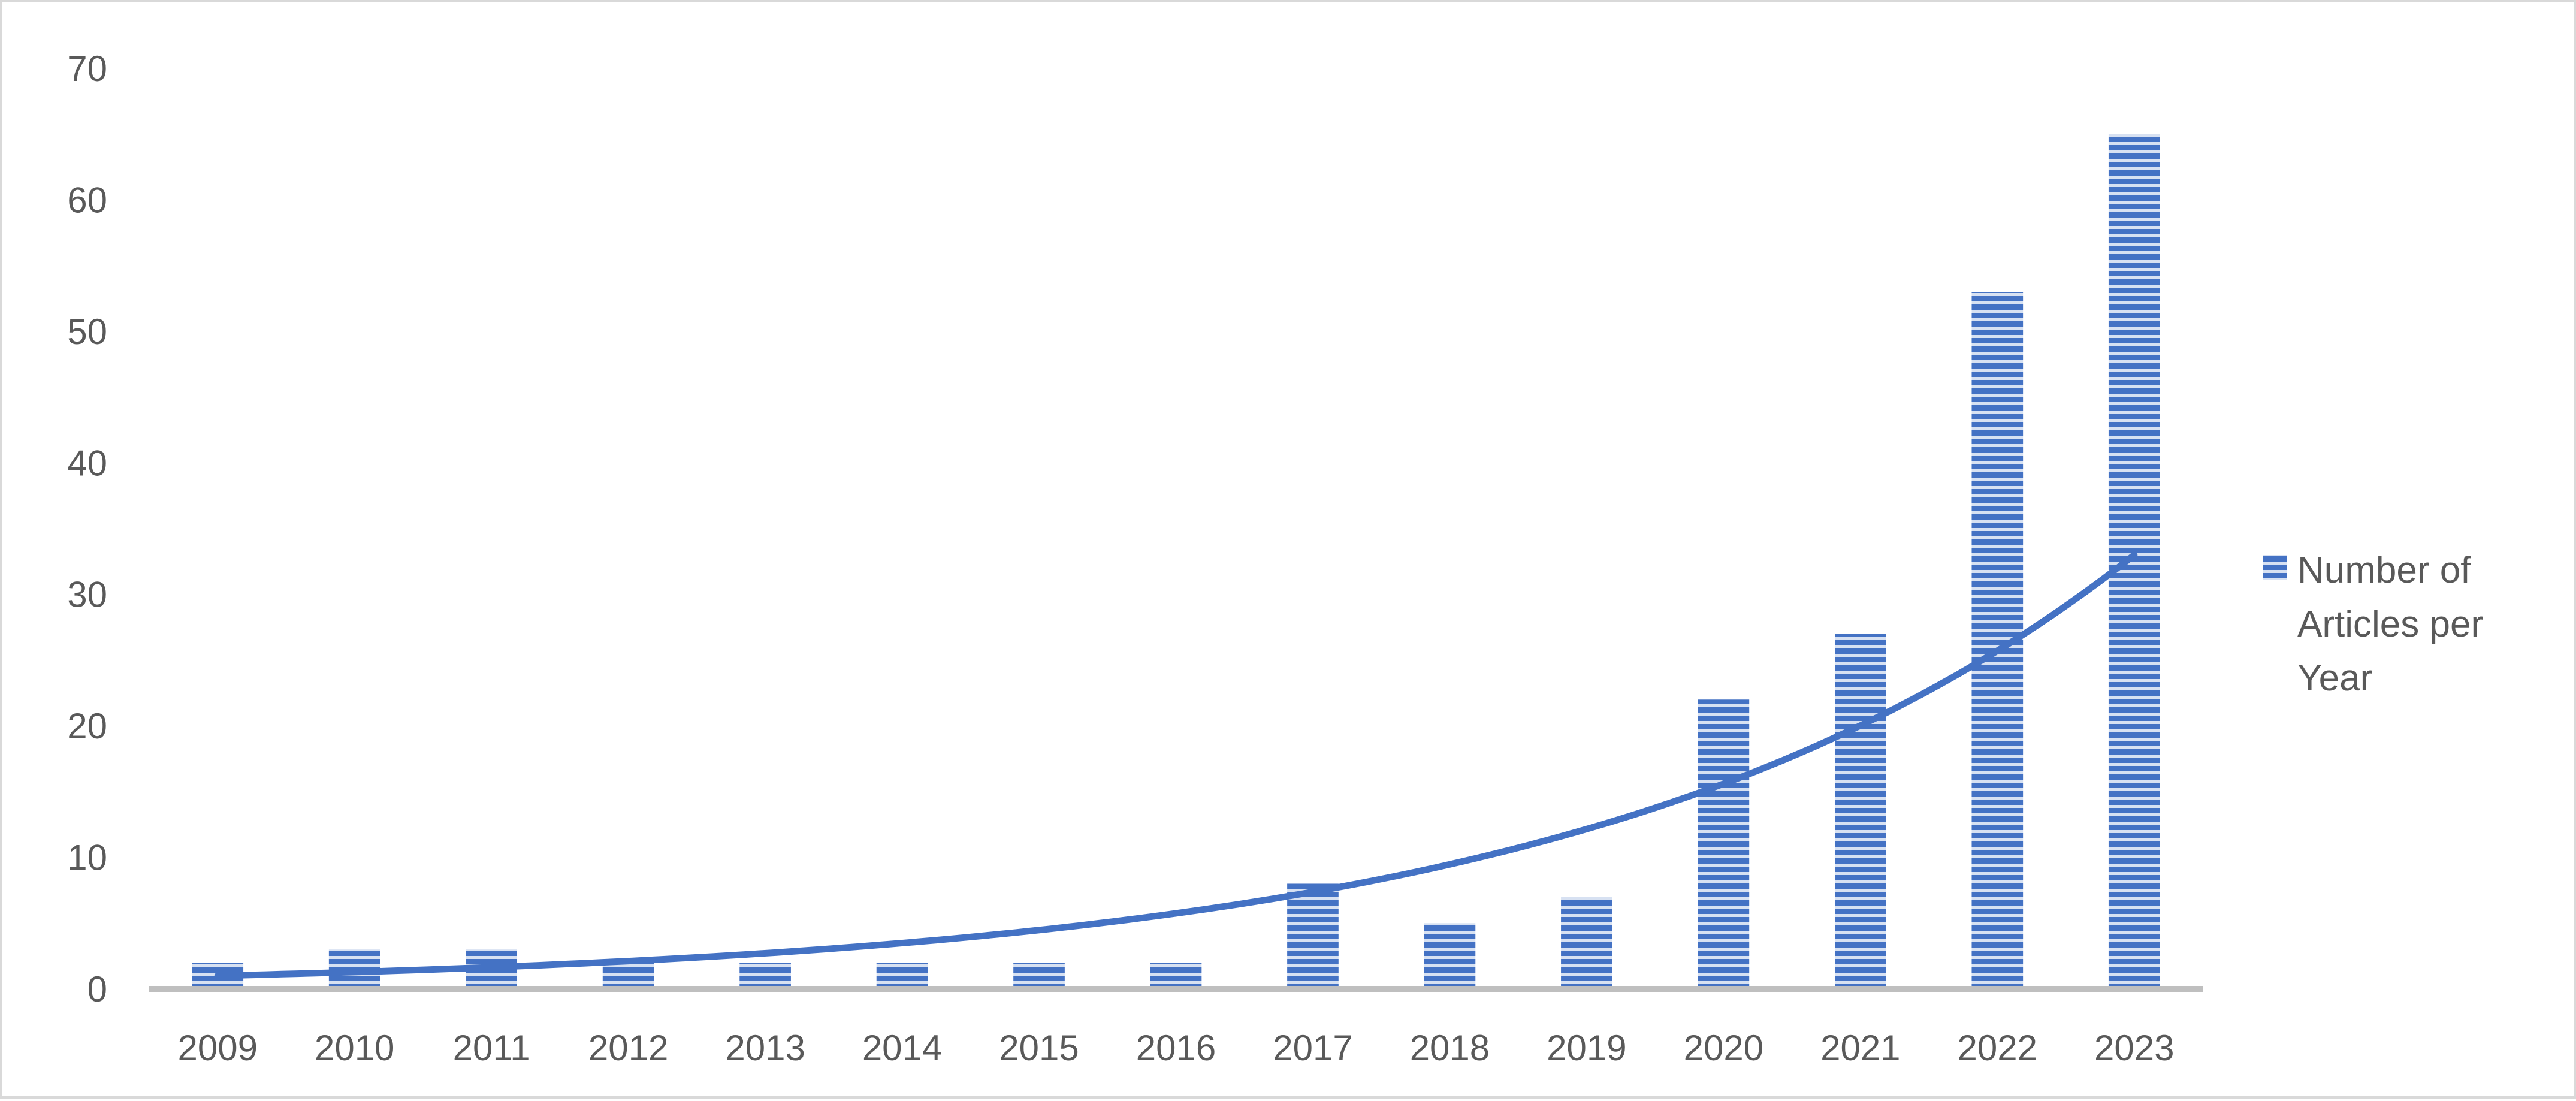 The image size is (2576, 1101). I want to click on y-tick-label: 20, so click(87, 726).